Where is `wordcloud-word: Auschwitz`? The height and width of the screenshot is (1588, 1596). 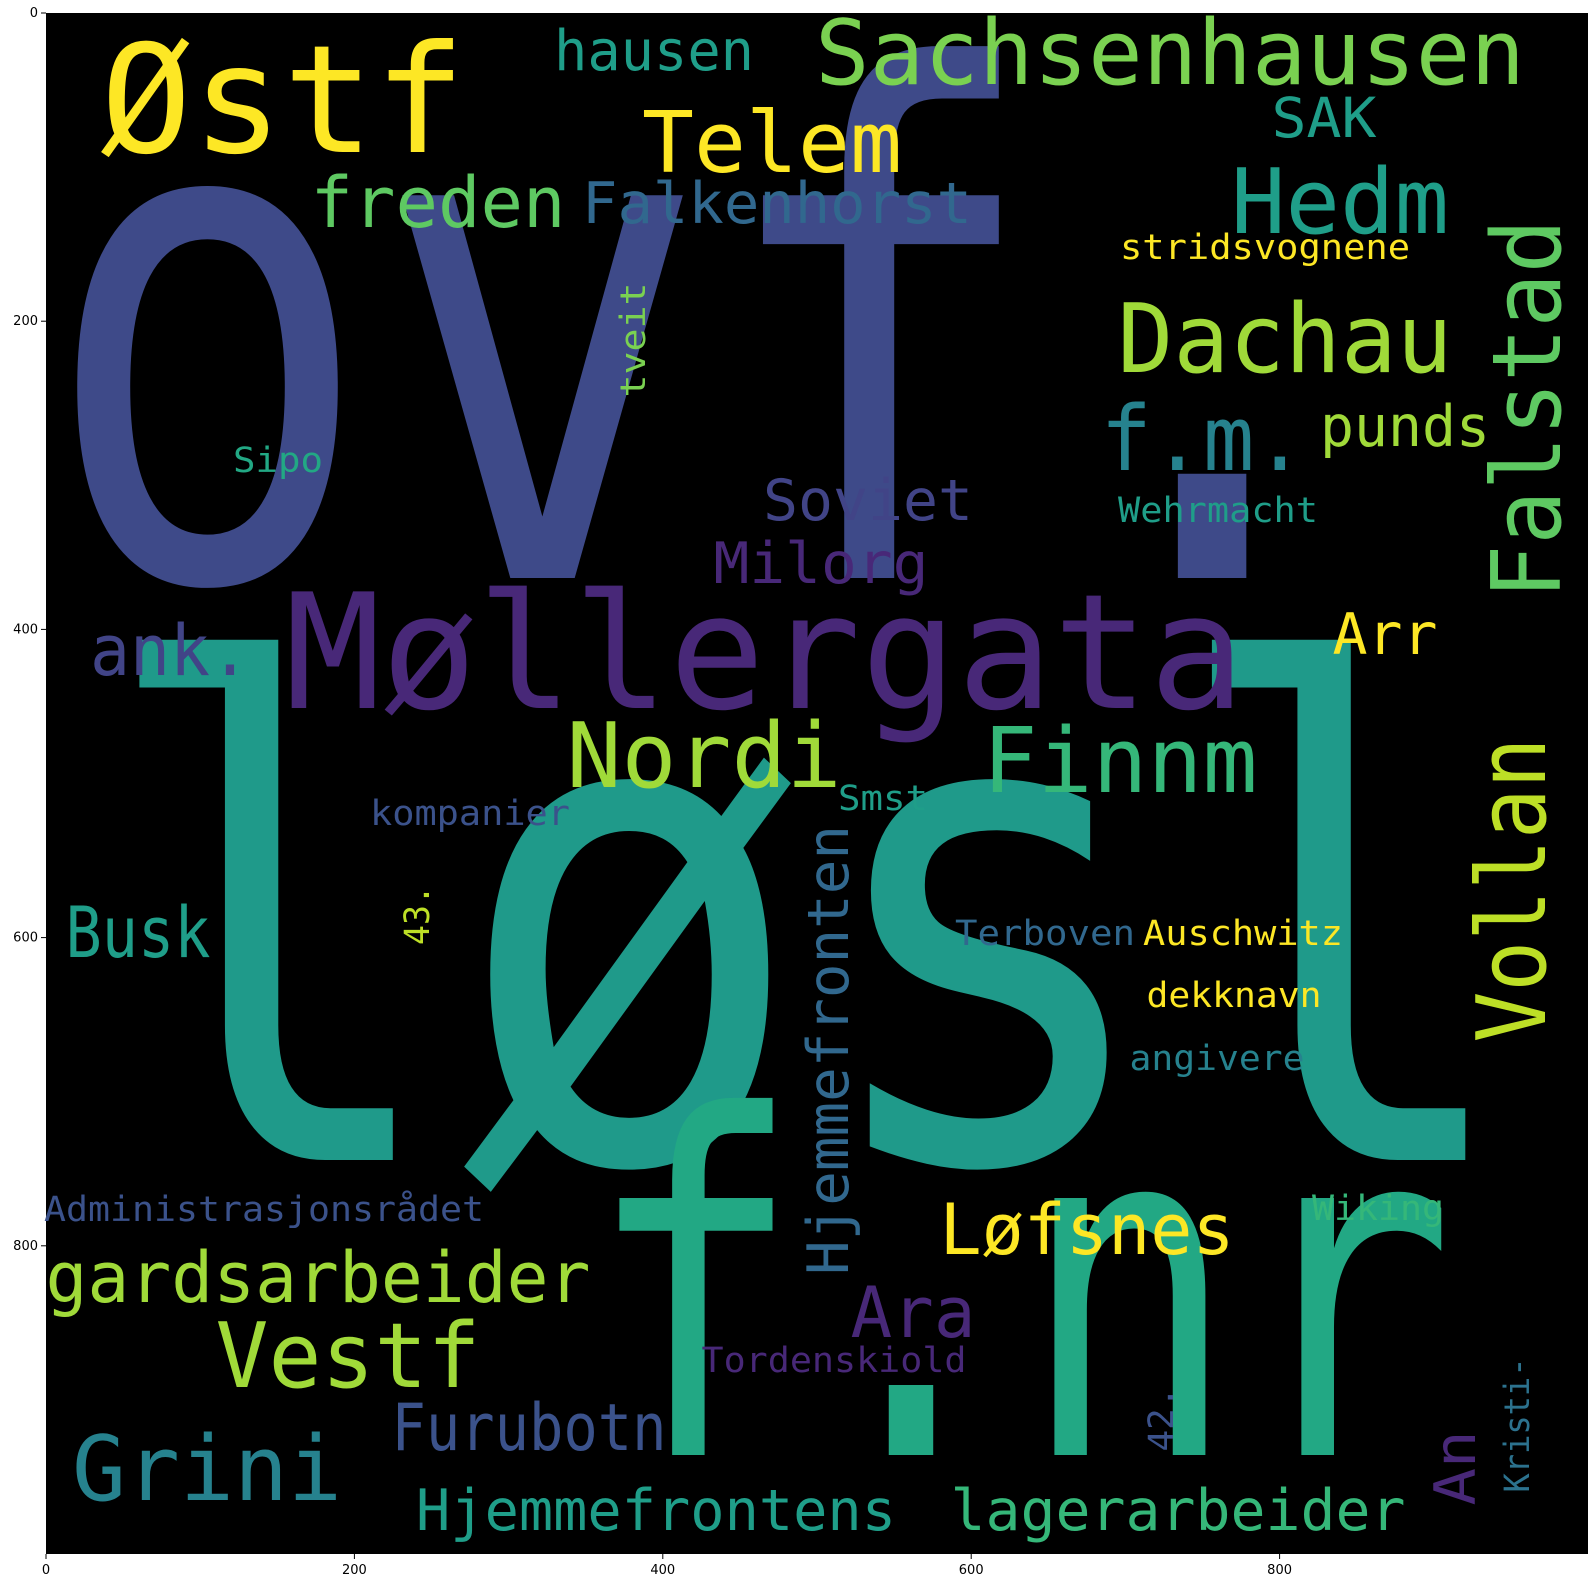 wordcloud-word: Auschwitz is located at coordinates (1243, 934).